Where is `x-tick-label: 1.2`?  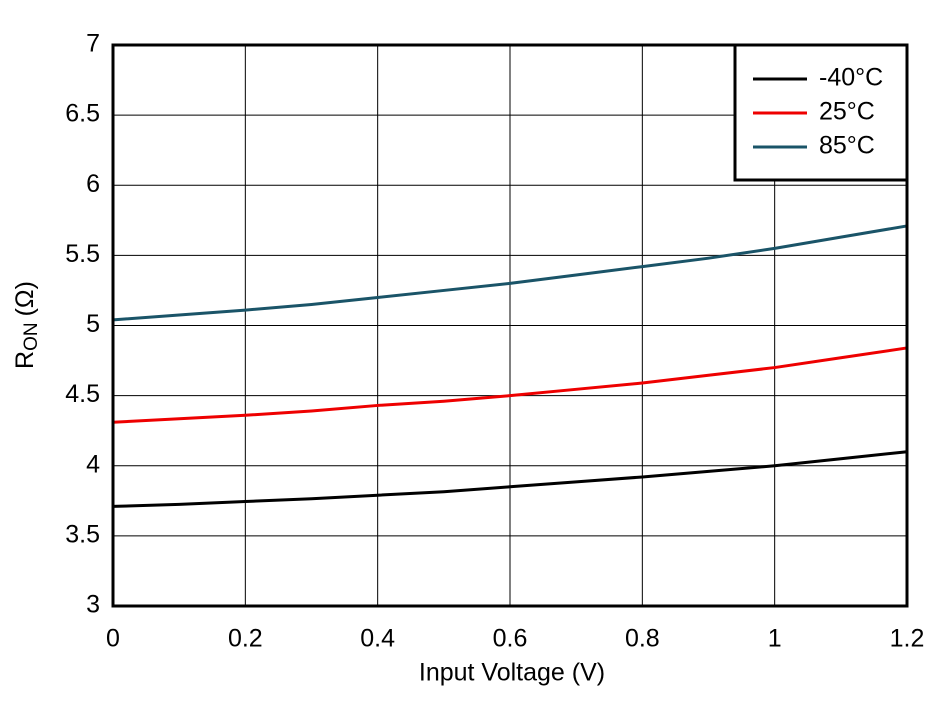 x-tick-label: 1.2 is located at coordinates (907, 639).